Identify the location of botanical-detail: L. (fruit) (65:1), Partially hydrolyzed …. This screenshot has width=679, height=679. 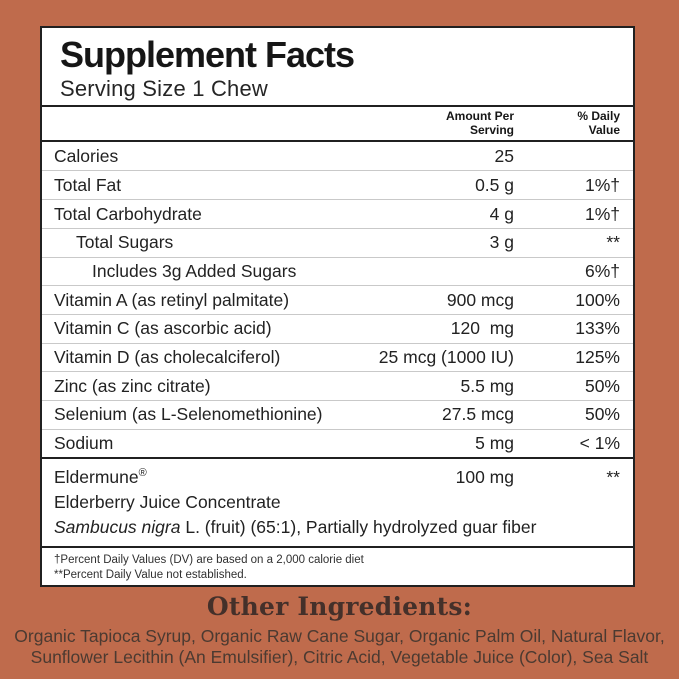
(358, 527).